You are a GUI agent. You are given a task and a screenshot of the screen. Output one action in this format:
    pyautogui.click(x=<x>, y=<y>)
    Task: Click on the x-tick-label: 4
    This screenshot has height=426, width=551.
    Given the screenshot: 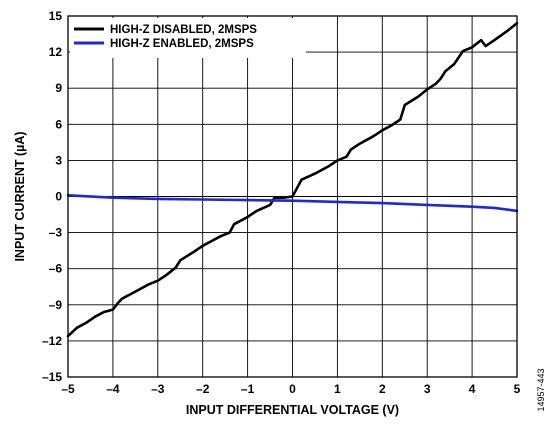 What is the action you would take?
    pyautogui.click(x=472, y=389)
    